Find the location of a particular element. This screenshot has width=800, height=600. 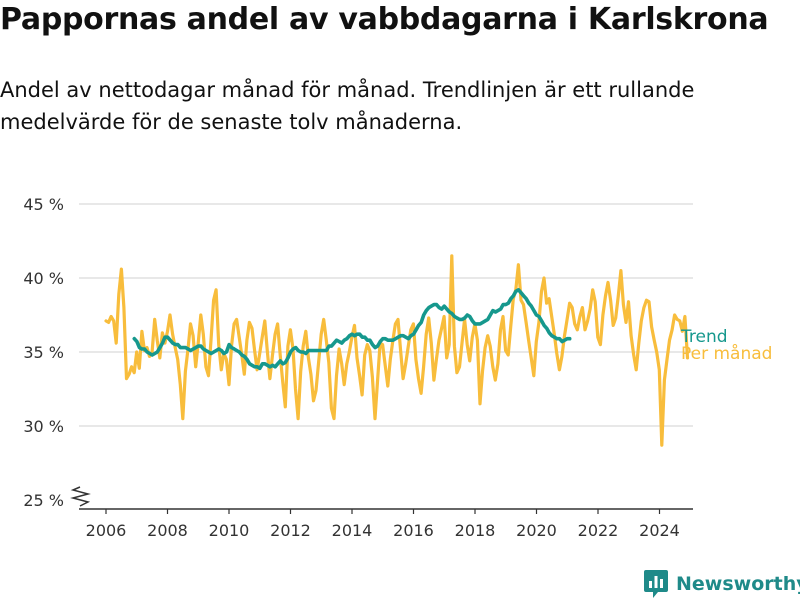

x-tick-label-2012: 2012 is located at coordinates (290, 530).